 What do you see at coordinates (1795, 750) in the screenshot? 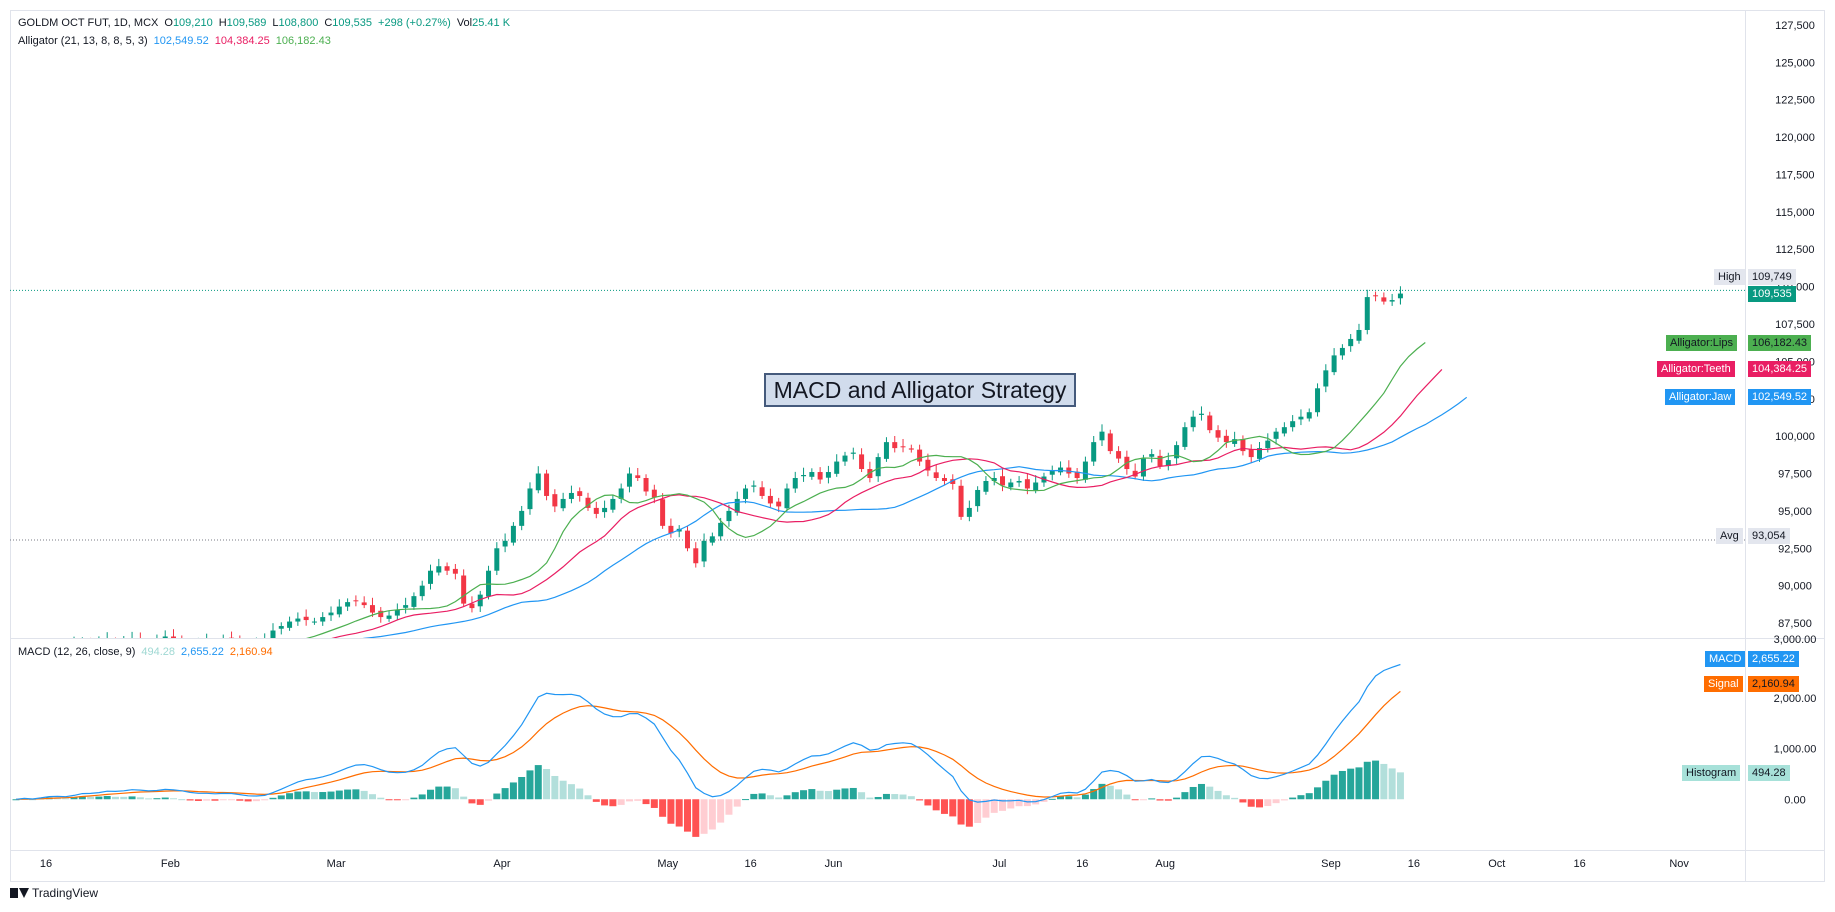
I see `macd-tick-label: 1,000.00` at bounding box center [1795, 750].